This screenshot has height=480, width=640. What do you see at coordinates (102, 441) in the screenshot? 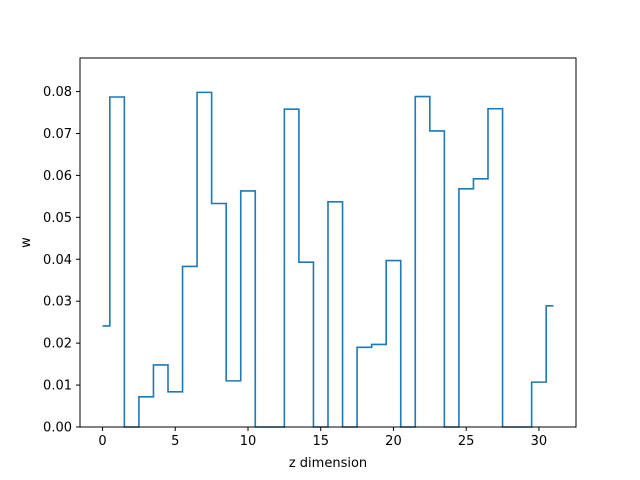
I see `x-tick-label: 0` at bounding box center [102, 441].